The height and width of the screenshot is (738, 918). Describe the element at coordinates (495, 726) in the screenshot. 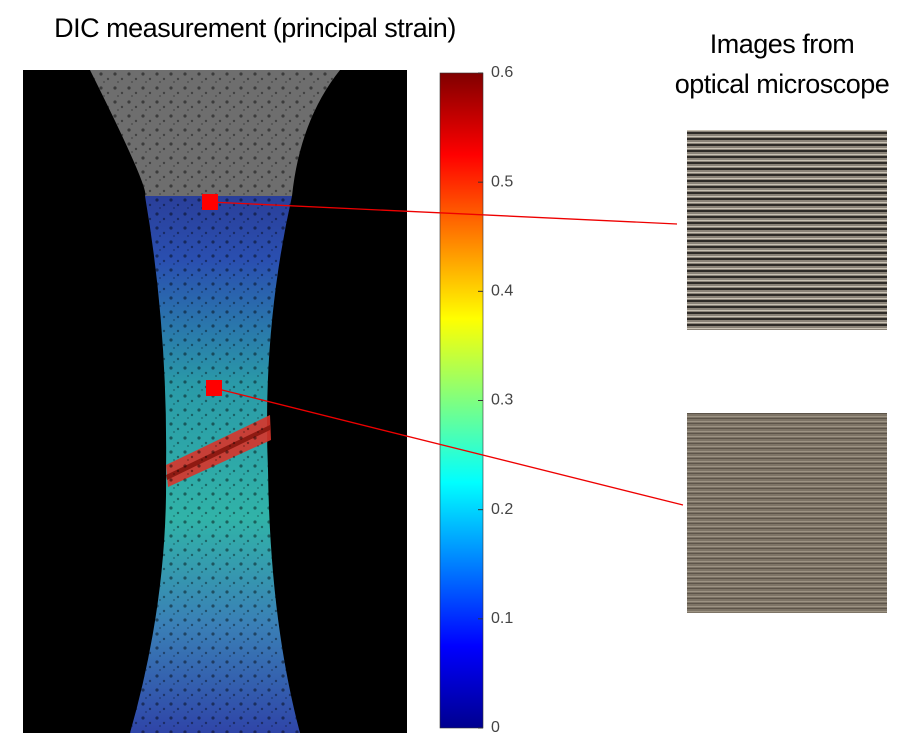

I see `tick-label: 0` at that location.